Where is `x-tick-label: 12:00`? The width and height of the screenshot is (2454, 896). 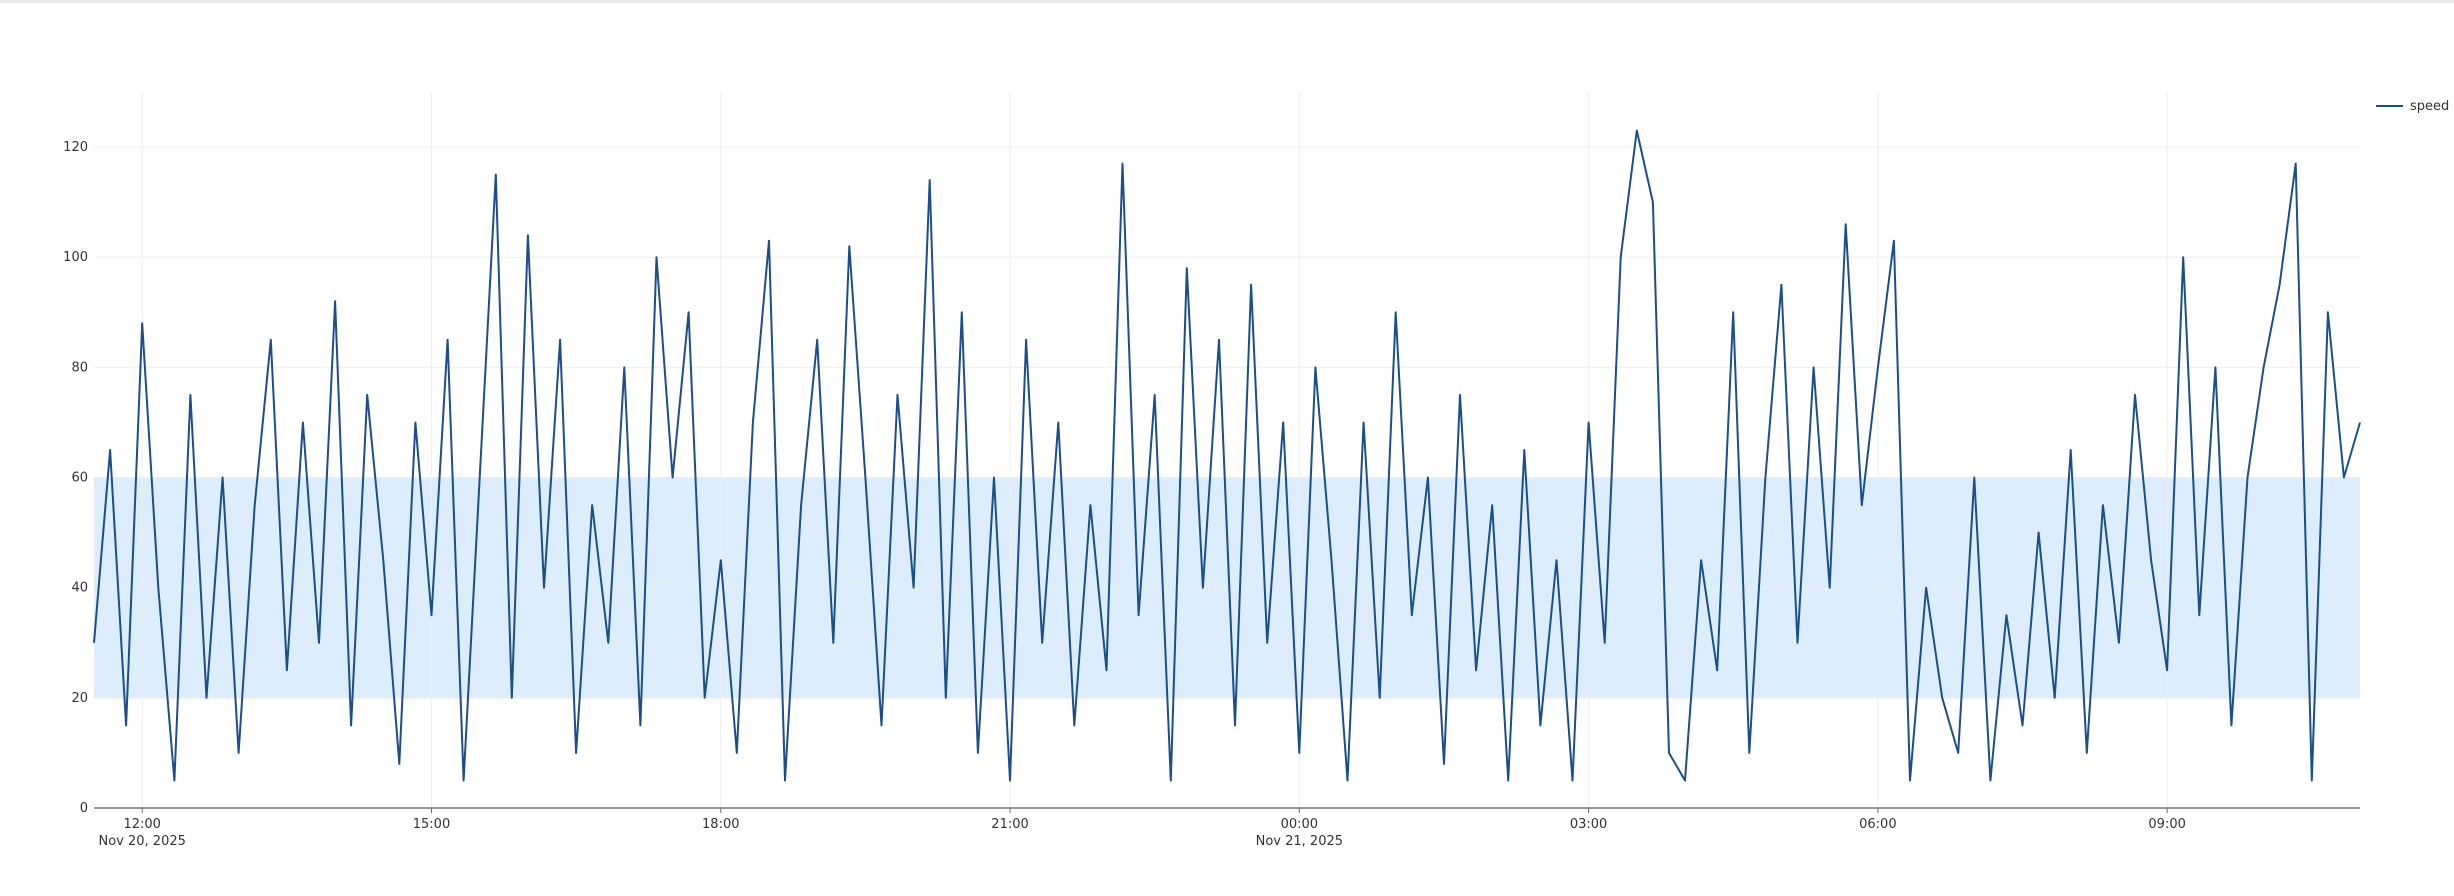 x-tick-label: 12:00 is located at coordinates (141, 824).